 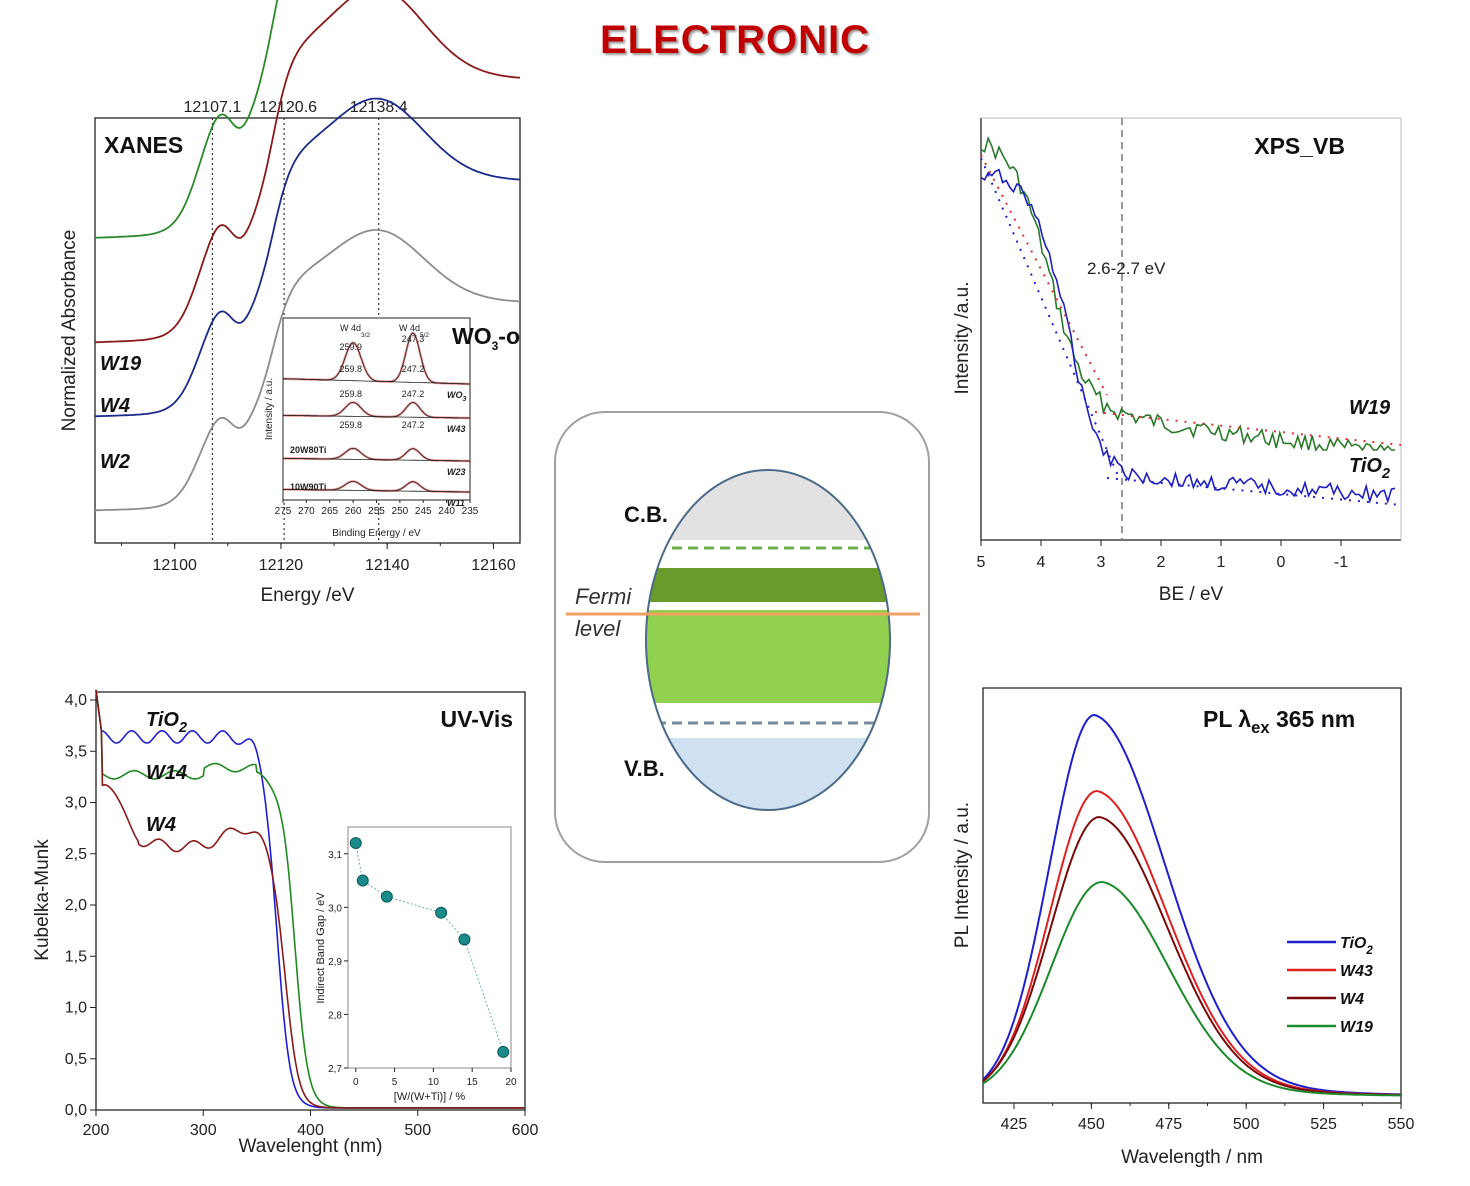 What do you see at coordinates (414, 331) in the screenshot?
I see `inset-peak-label-2: W 4d5/2` at bounding box center [414, 331].